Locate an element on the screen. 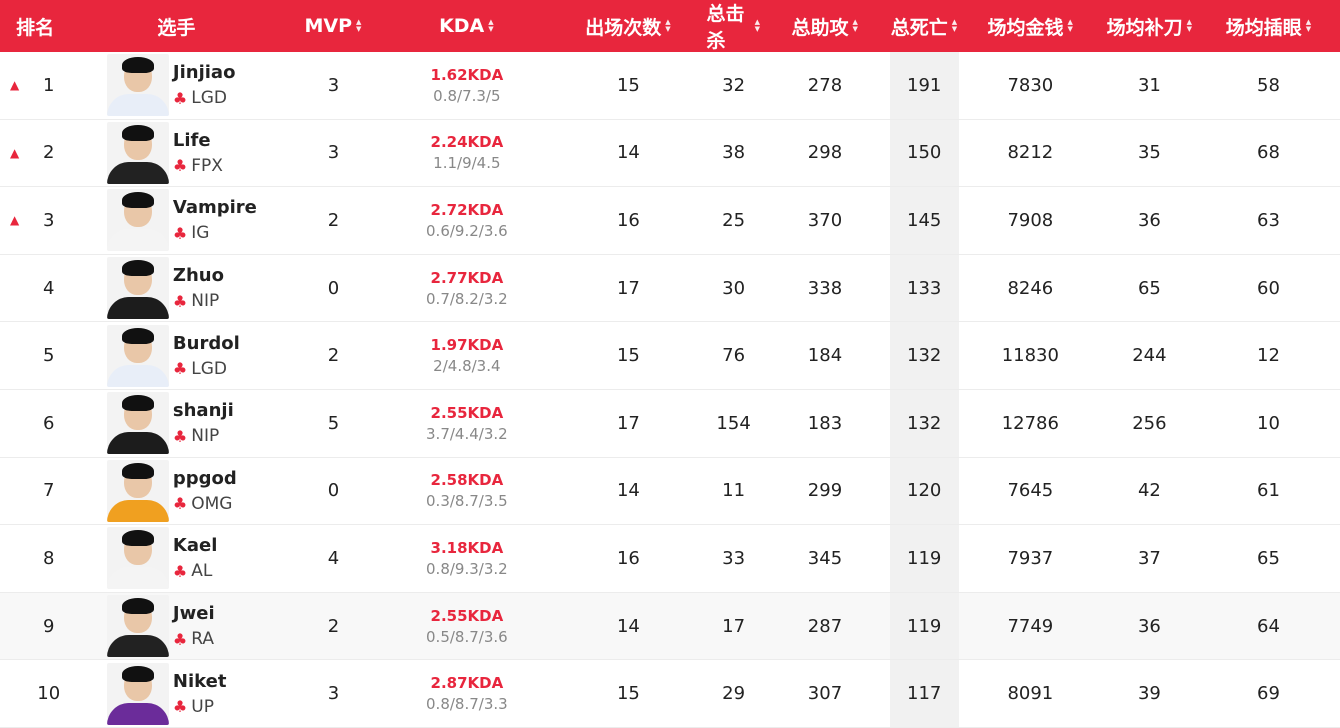 The height and width of the screenshot is (728, 1340). kda-cell: 1.97KDA 2/4.8/3.4 is located at coordinates (467, 355).